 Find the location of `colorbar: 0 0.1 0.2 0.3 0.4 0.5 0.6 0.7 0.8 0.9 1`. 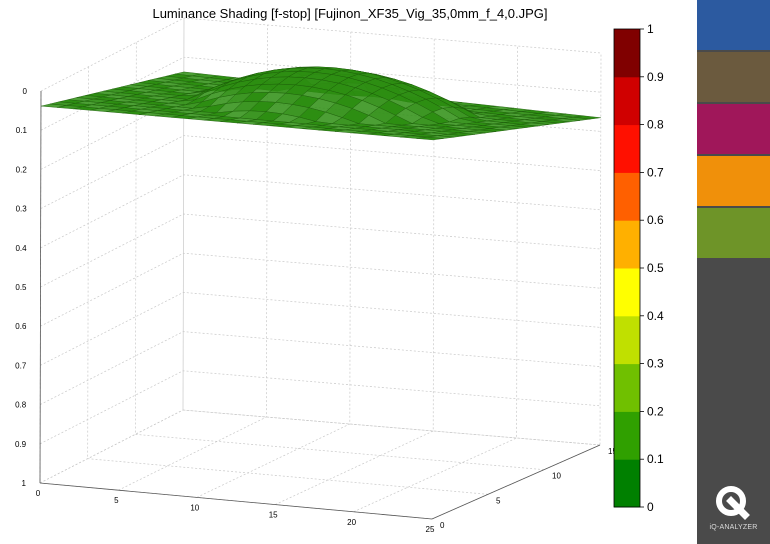

colorbar: 0 0.1 0.2 0.3 0.4 0.5 0.6 0.7 0.8 0.9 1 is located at coordinates (638, 268).